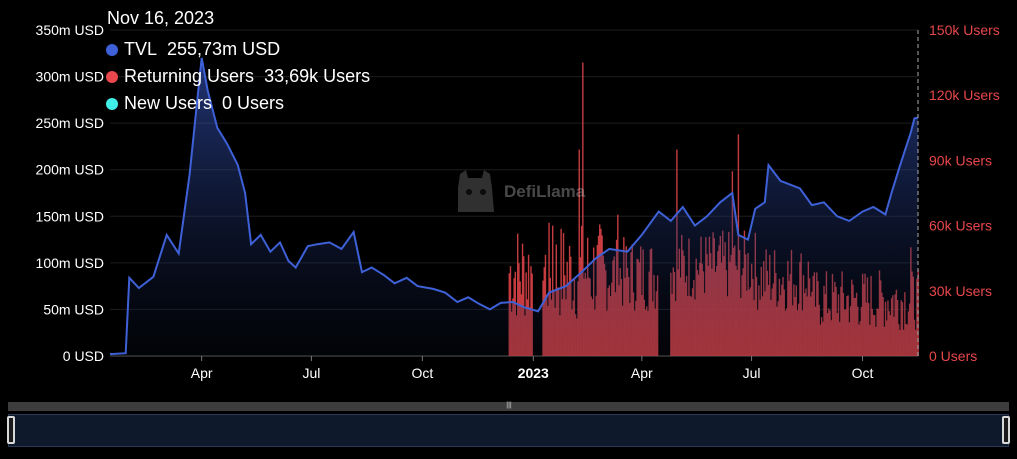  I want to click on tooltip-date: Nov 16, 2023, so click(161, 18).